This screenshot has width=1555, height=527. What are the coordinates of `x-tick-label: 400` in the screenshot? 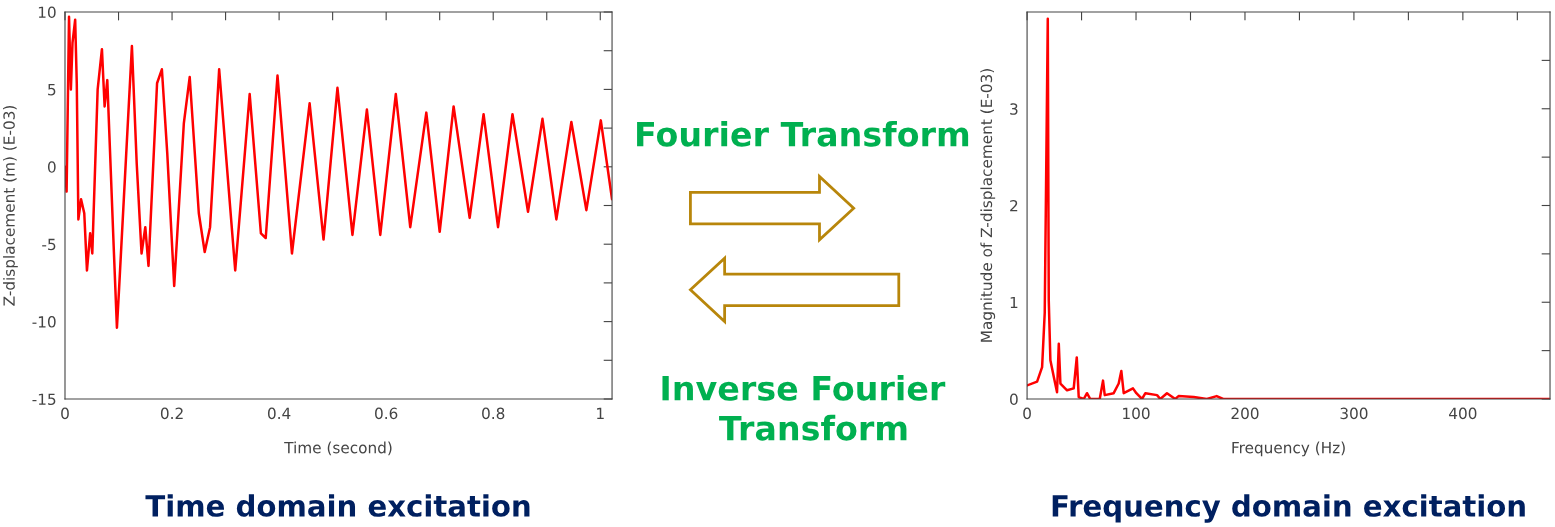 It's located at (1463, 413).